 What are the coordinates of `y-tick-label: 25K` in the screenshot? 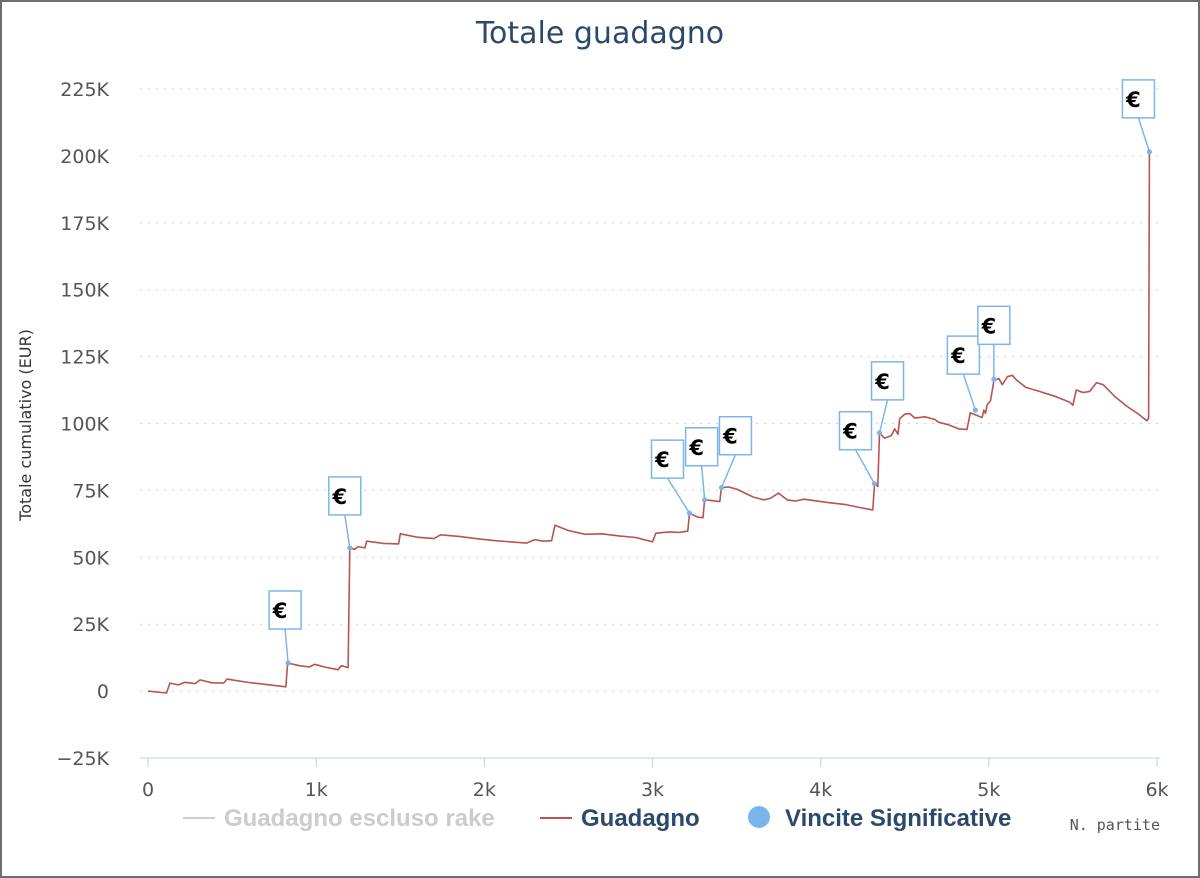 It's located at (90, 625).